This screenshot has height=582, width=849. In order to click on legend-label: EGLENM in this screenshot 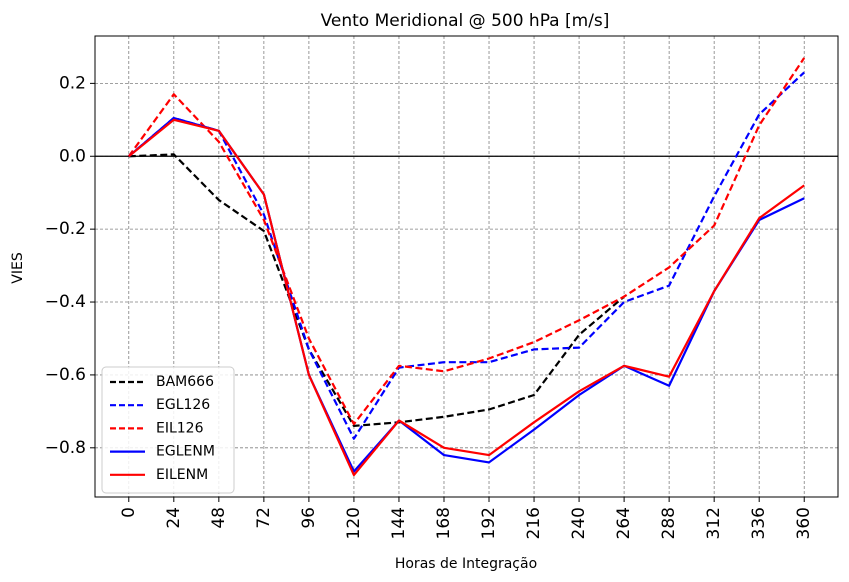, I will do `click(185, 452)`.